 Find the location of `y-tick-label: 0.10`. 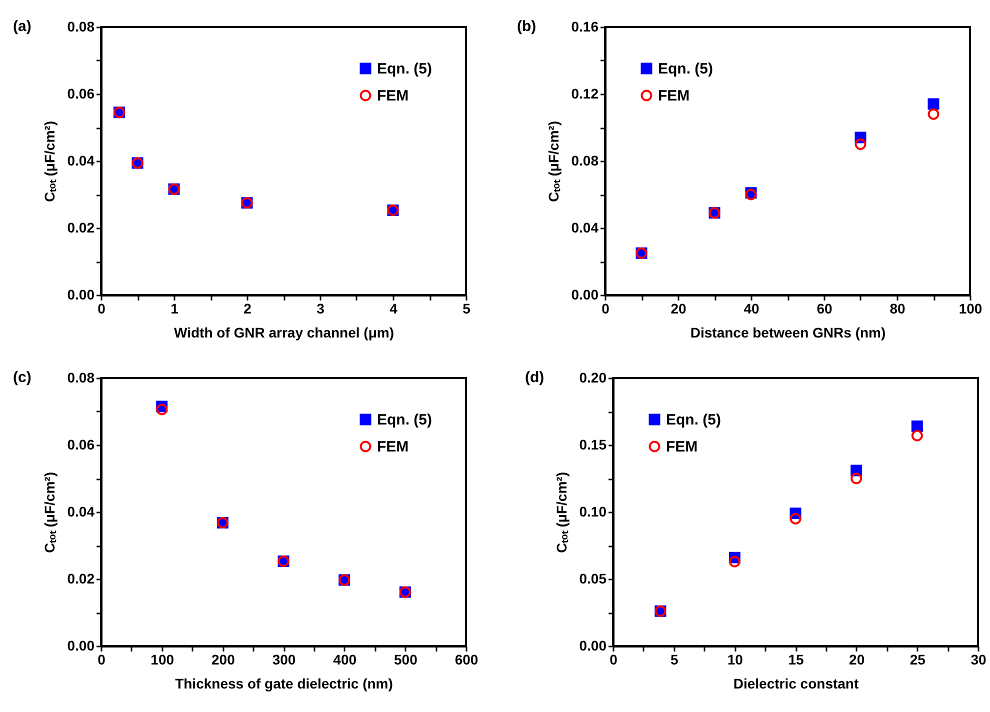

y-tick-label: 0.10 is located at coordinates (593, 512).